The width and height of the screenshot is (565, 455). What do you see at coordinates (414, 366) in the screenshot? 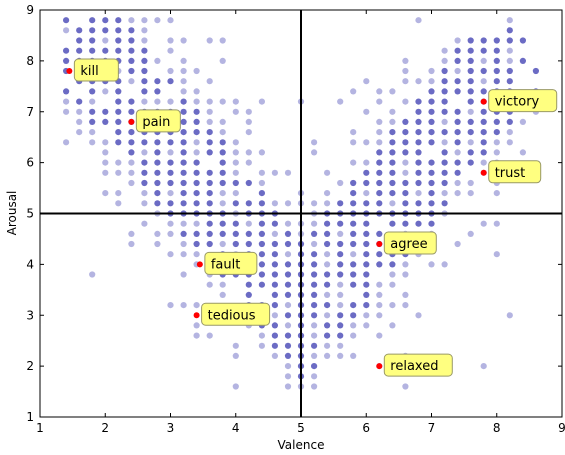
I see `annotation-label: relaxed` at bounding box center [414, 366].